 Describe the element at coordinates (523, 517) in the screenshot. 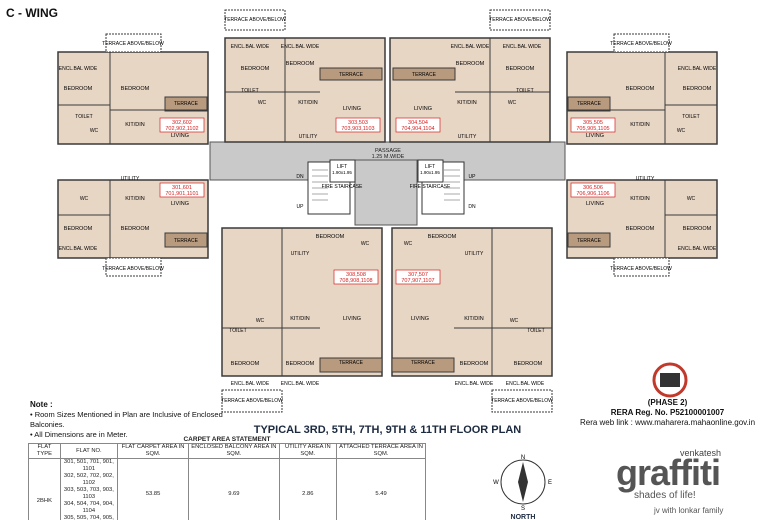

I see `north-label: NORTH` at that location.